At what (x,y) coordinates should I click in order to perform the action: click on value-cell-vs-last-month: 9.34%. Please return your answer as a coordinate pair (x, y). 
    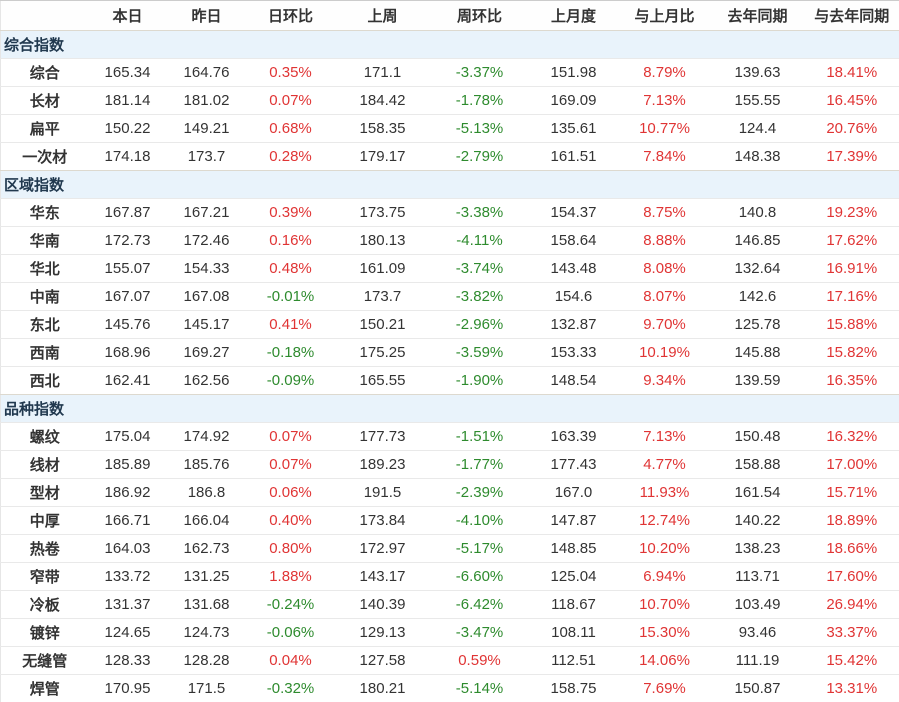
    Looking at the image, I should click on (664, 380).